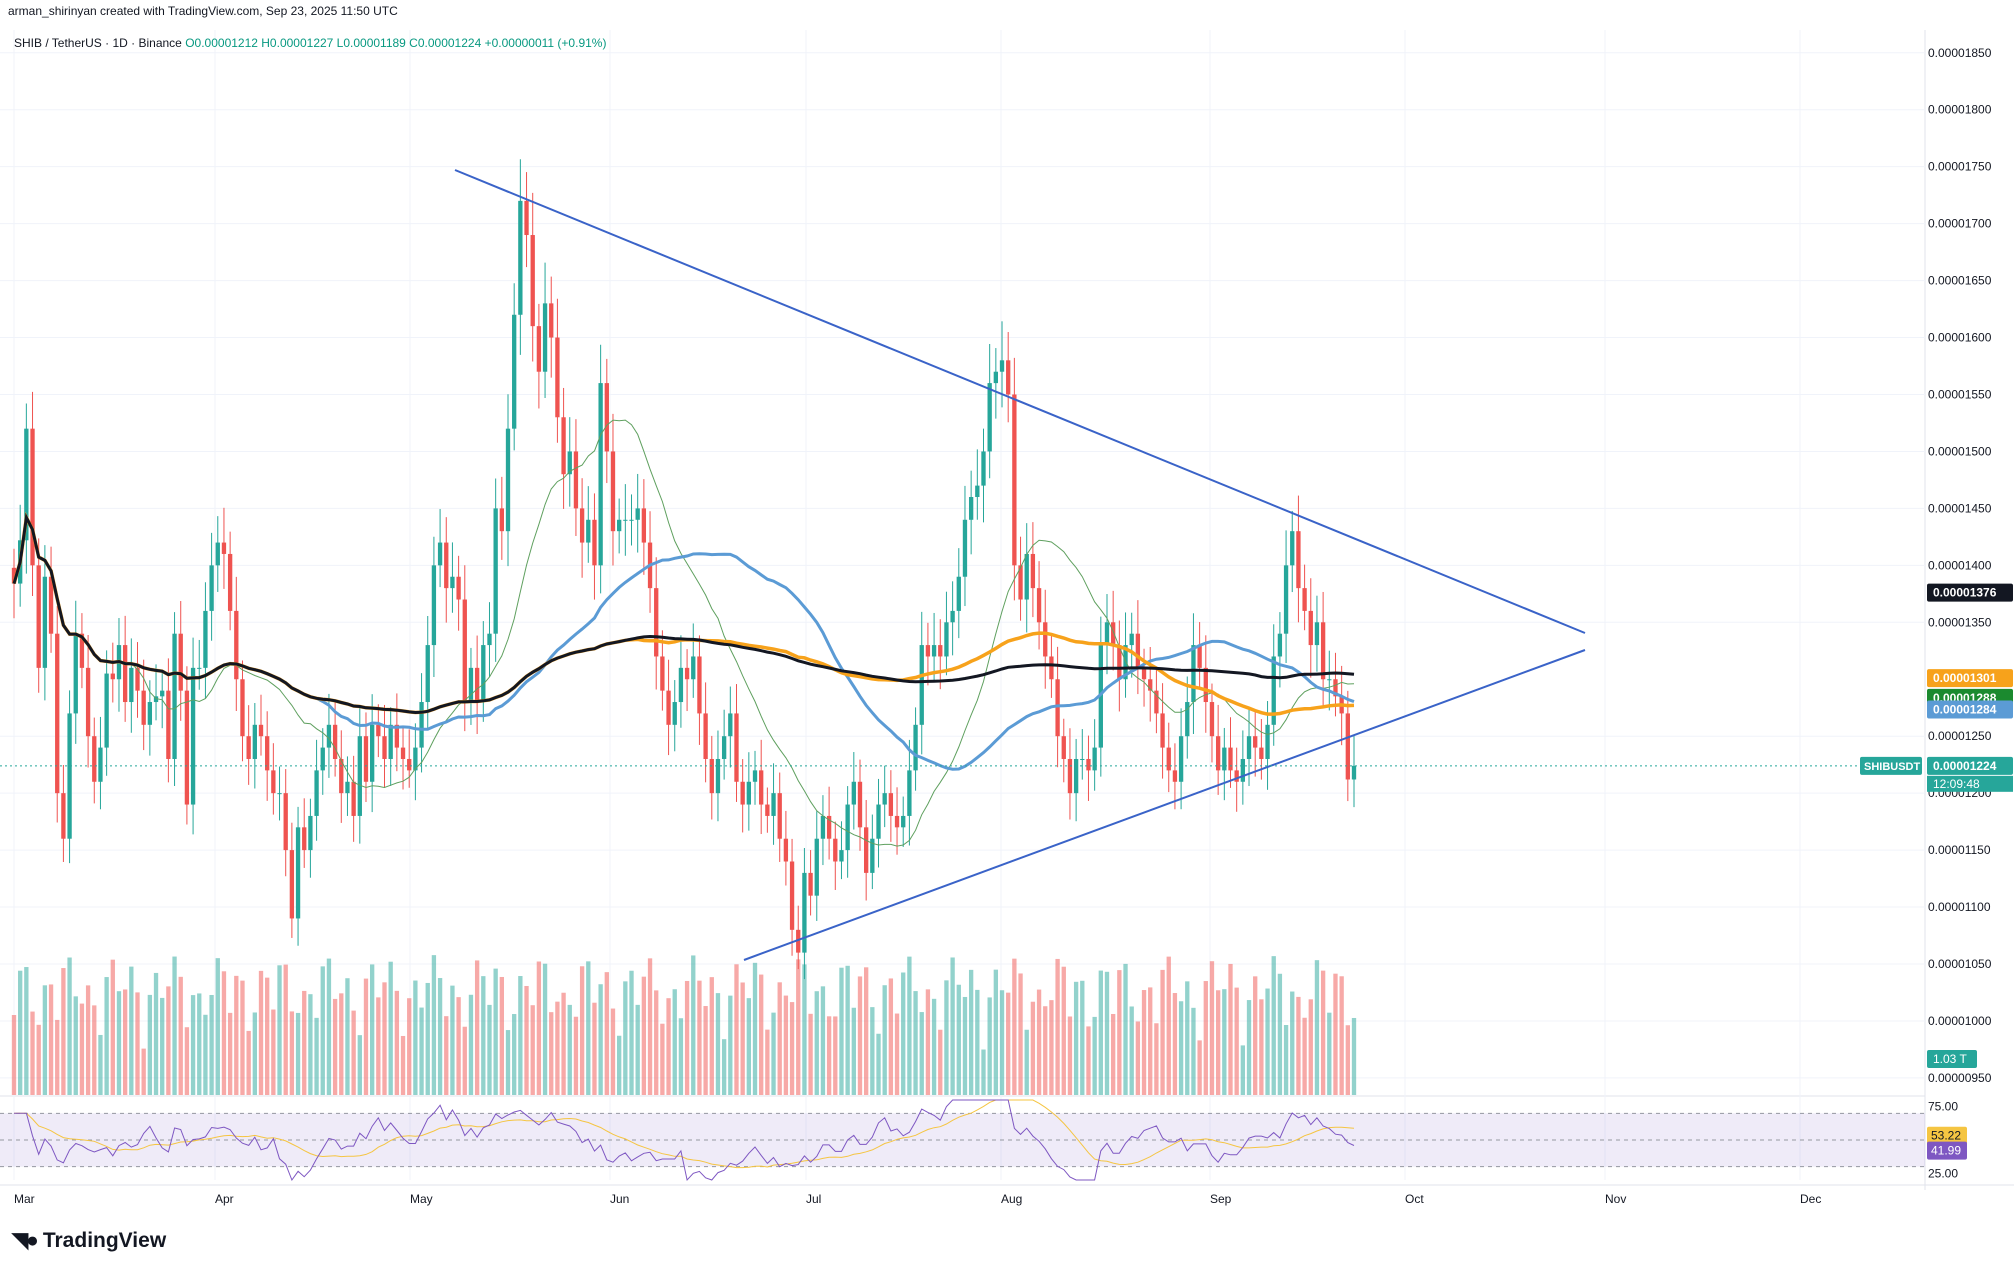 This screenshot has height=1269, width=2014. What do you see at coordinates (98, 43) in the screenshot?
I see `symbol-name: SHIB / TetherUS · 1D · Binance` at bounding box center [98, 43].